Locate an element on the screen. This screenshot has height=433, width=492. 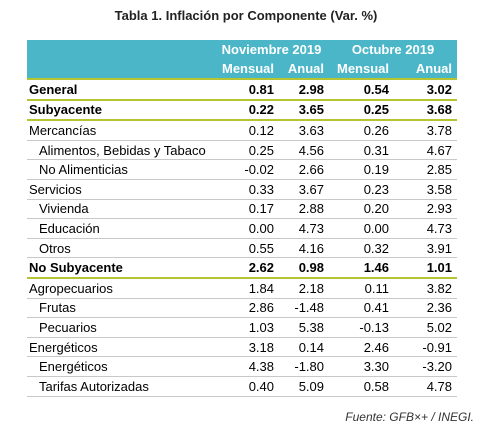
row-label: No Subyacente is located at coordinates (120, 268).